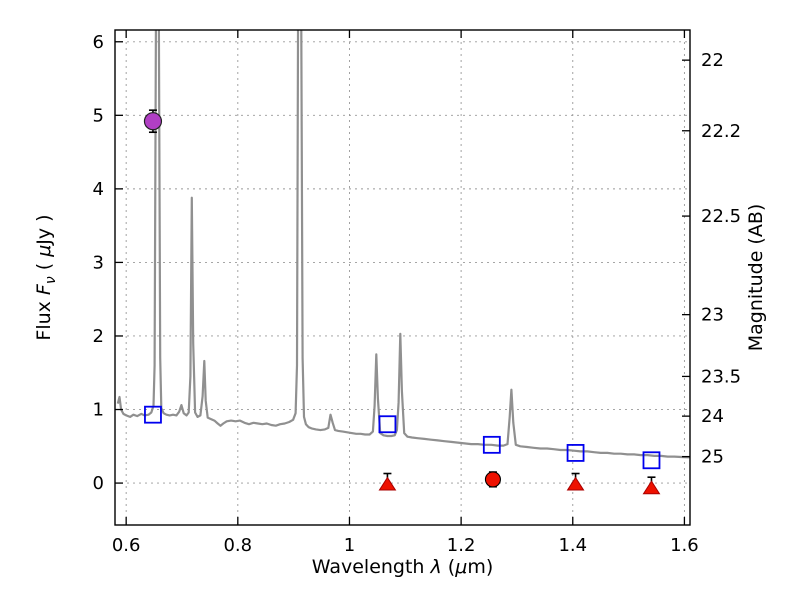 Image resolution: width=800 pixels, height=600 pixels. What do you see at coordinates (349, 545) in the screenshot?
I see `x-tick-label: 1` at bounding box center [349, 545].